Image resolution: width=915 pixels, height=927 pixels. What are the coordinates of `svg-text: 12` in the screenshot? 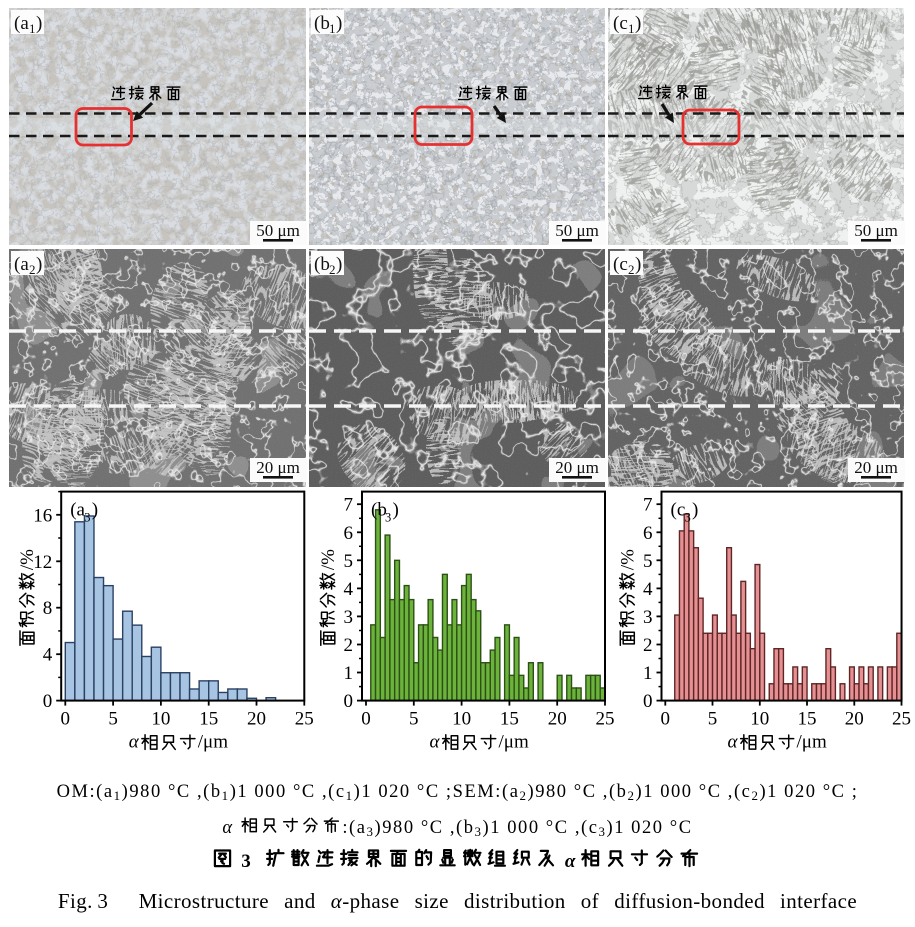 It's located at (42, 562).